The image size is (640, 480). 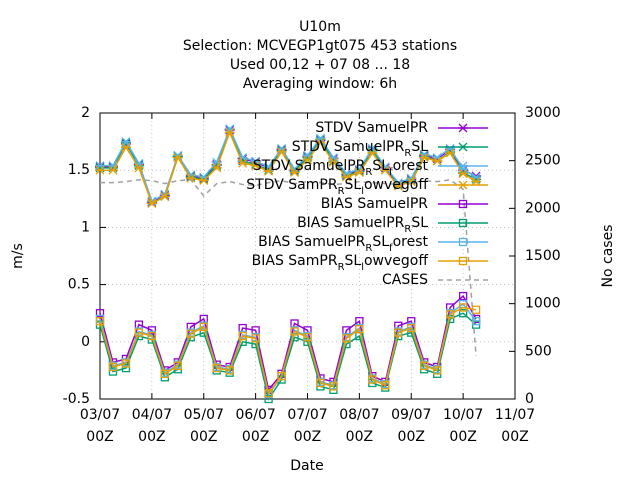 I want to click on legend-label: STDV SamPRRSLlowvegoff, so click(x=337, y=187).